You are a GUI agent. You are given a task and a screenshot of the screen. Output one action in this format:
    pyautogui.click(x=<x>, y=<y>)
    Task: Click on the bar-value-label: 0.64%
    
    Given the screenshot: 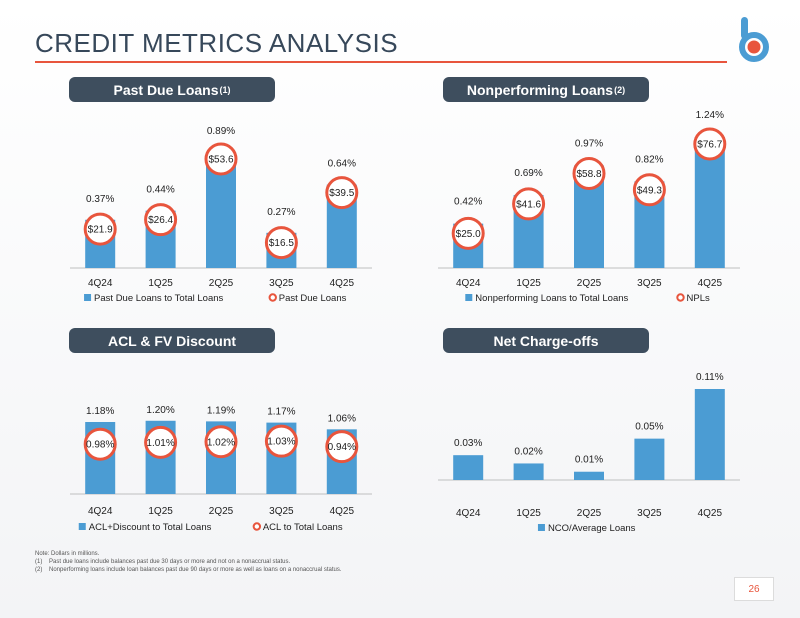 What is the action you would take?
    pyautogui.click(x=342, y=164)
    